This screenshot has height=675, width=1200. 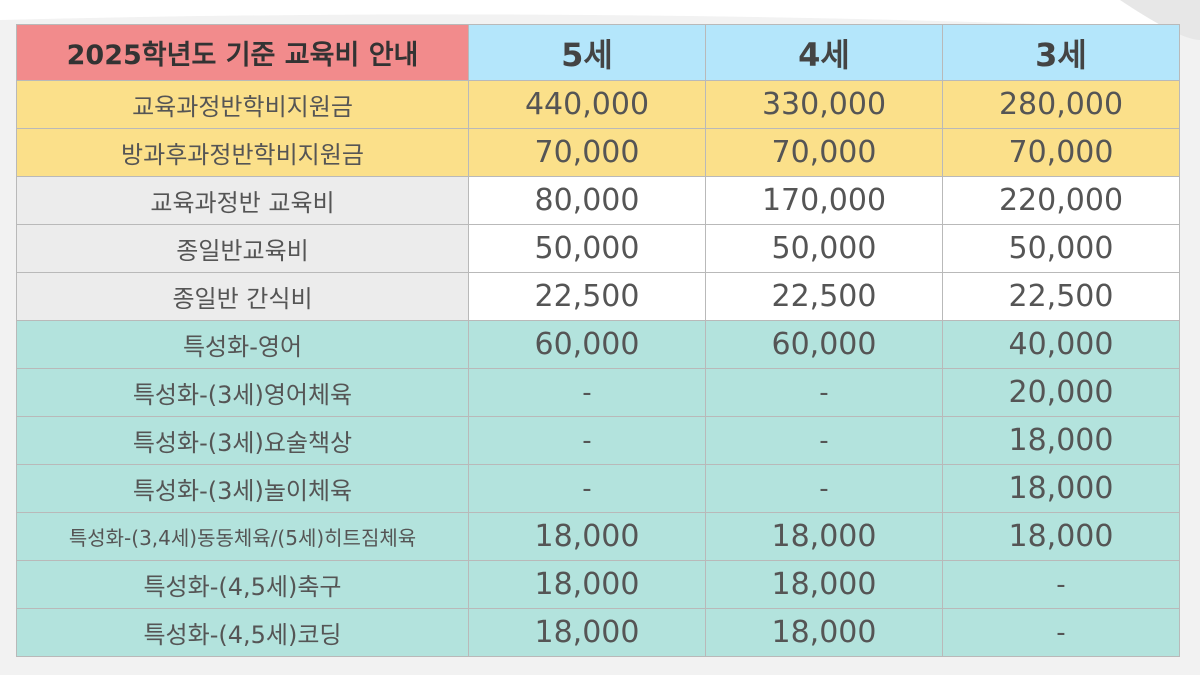 I want to click on table-row: 방과후과정반학비지원금 70,000 70,000 70,000, so click(x=598, y=152).